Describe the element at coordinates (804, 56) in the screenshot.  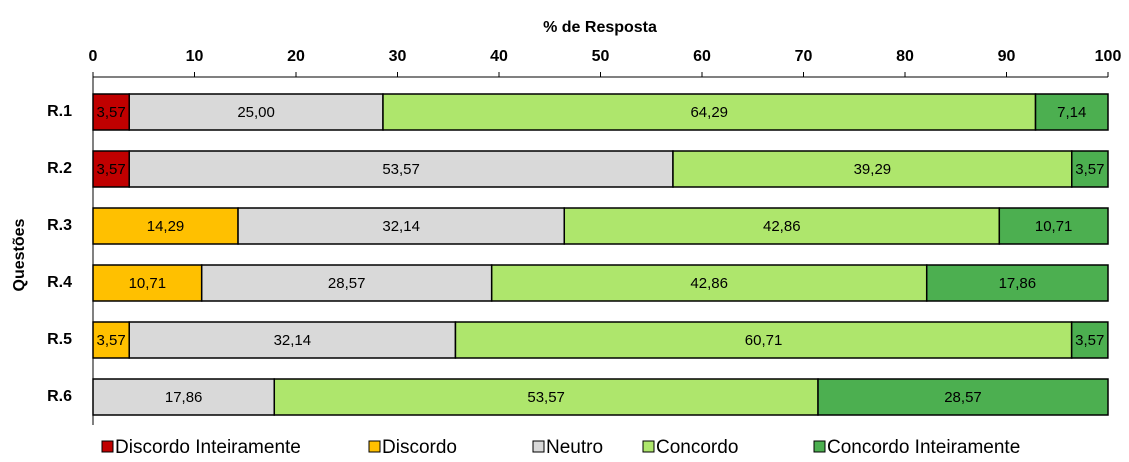
I see `x-tick-label: 70` at that location.